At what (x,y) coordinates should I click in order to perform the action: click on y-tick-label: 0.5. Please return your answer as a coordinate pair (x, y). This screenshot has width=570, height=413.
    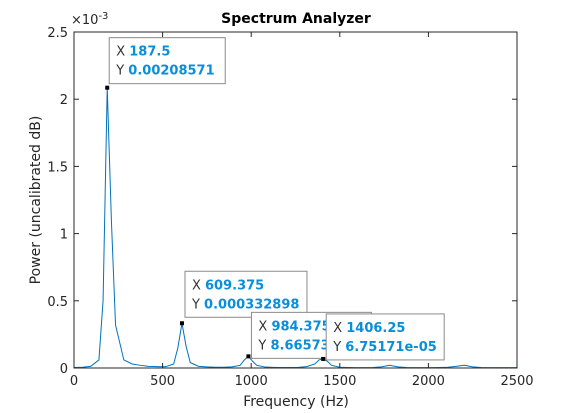
    Looking at the image, I should click on (57, 302).